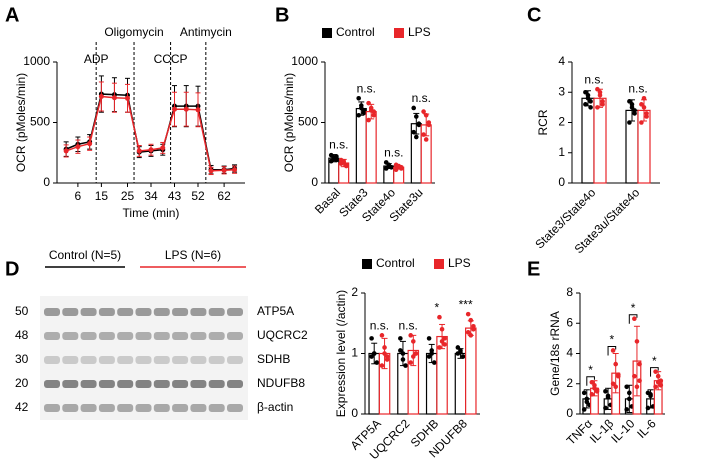 Image resolution: width=719 pixels, height=459 pixels. Describe the element at coordinates (102, 196) in the screenshot. I see `x-tick-label: 15` at that location.